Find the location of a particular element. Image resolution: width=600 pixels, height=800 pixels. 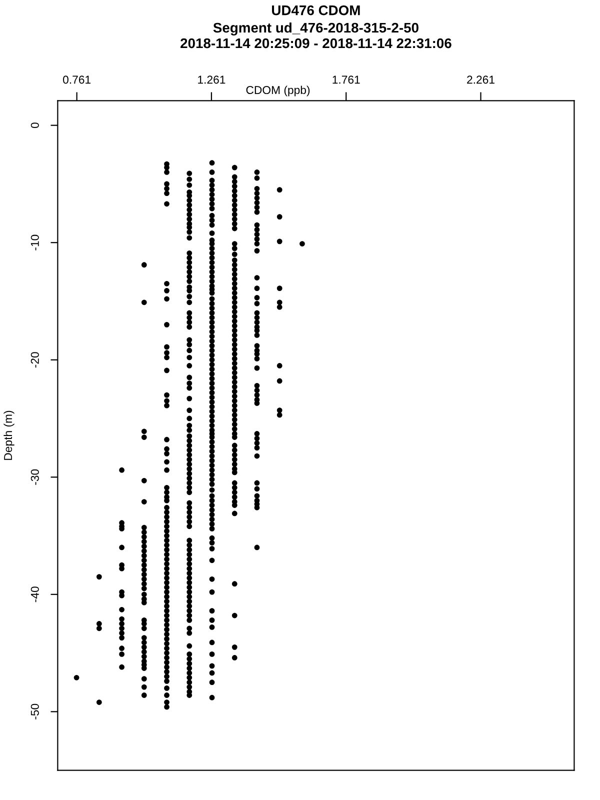

x-tick-label: 1.761 is located at coordinates (346, 80).